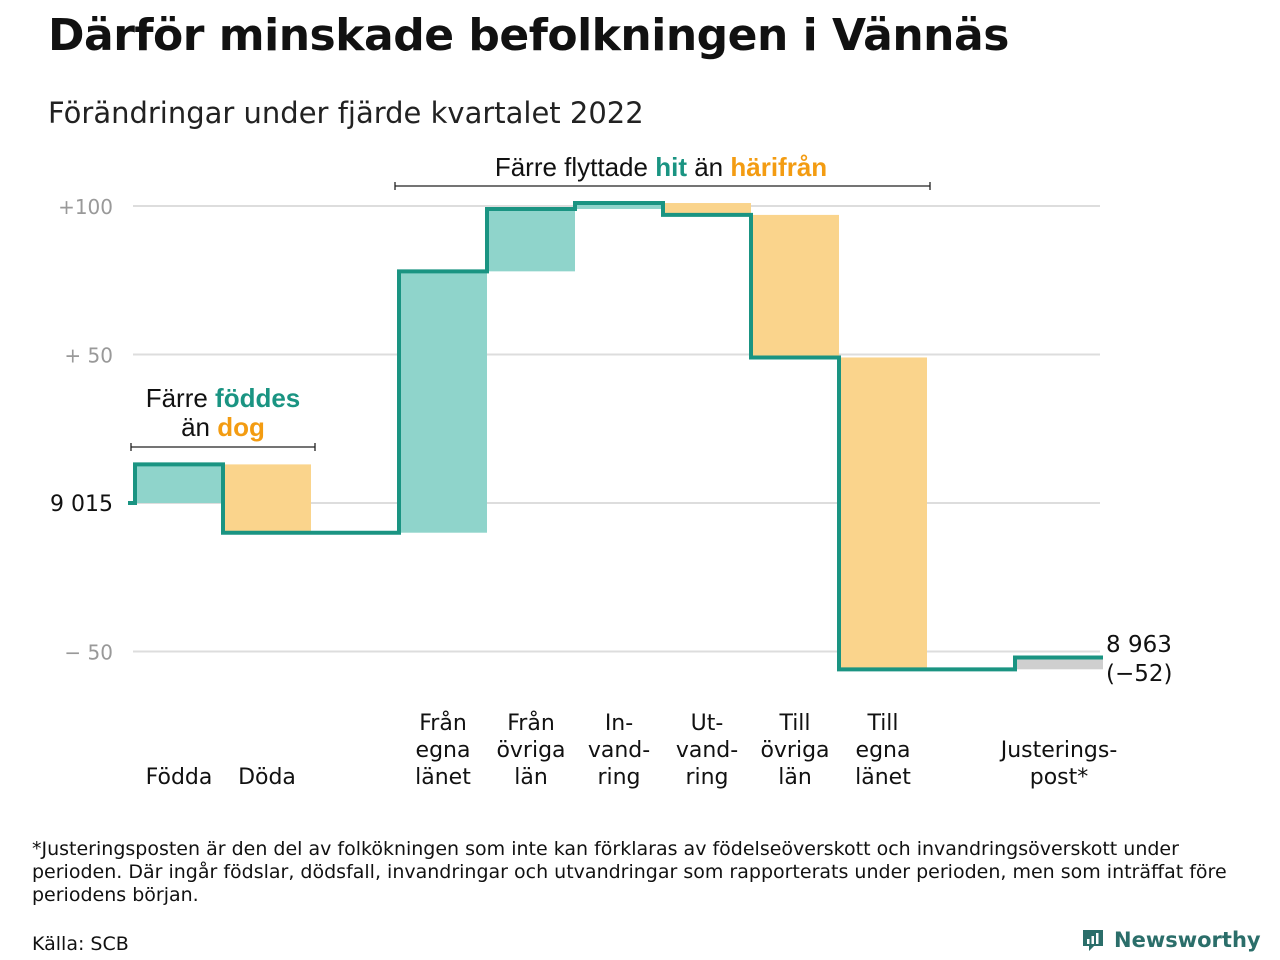  Describe the element at coordinates (80, 944) in the screenshot. I see `source-label: Källa: SCB` at that location.